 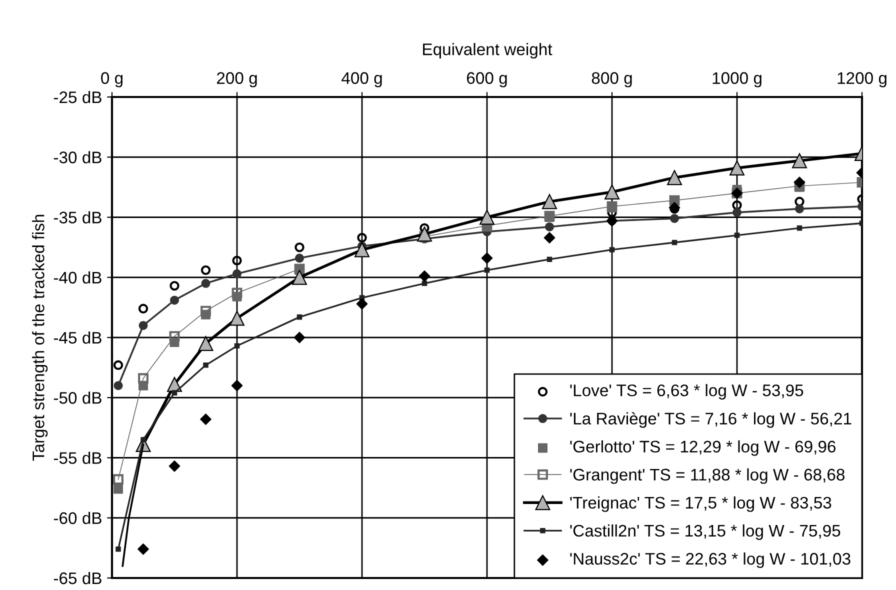 What do you see at coordinates (78, 217) in the screenshot?
I see `y-tick-label: -35 dB` at bounding box center [78, 217].